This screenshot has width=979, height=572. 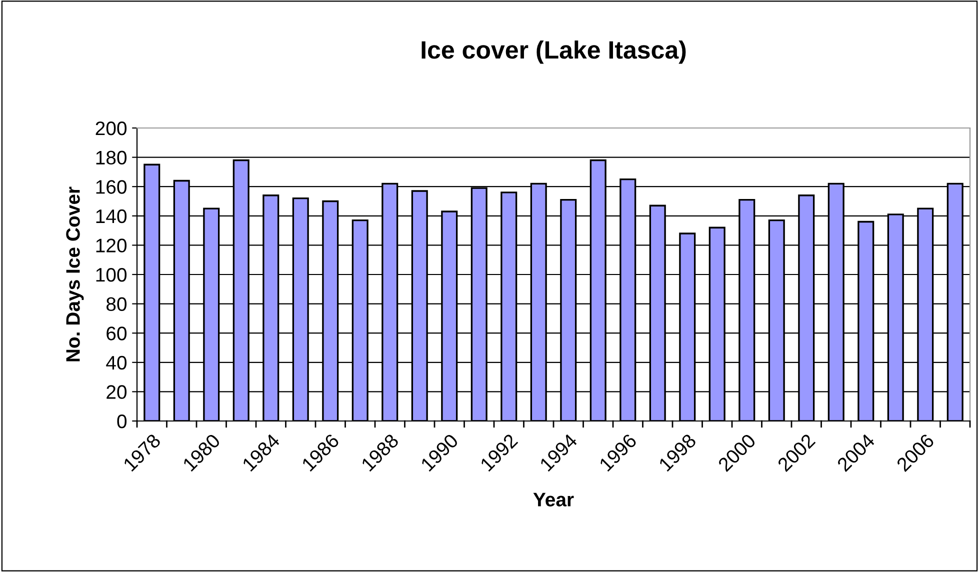 I want to click on y-tick-label: 20, so click(x=116, y=392).